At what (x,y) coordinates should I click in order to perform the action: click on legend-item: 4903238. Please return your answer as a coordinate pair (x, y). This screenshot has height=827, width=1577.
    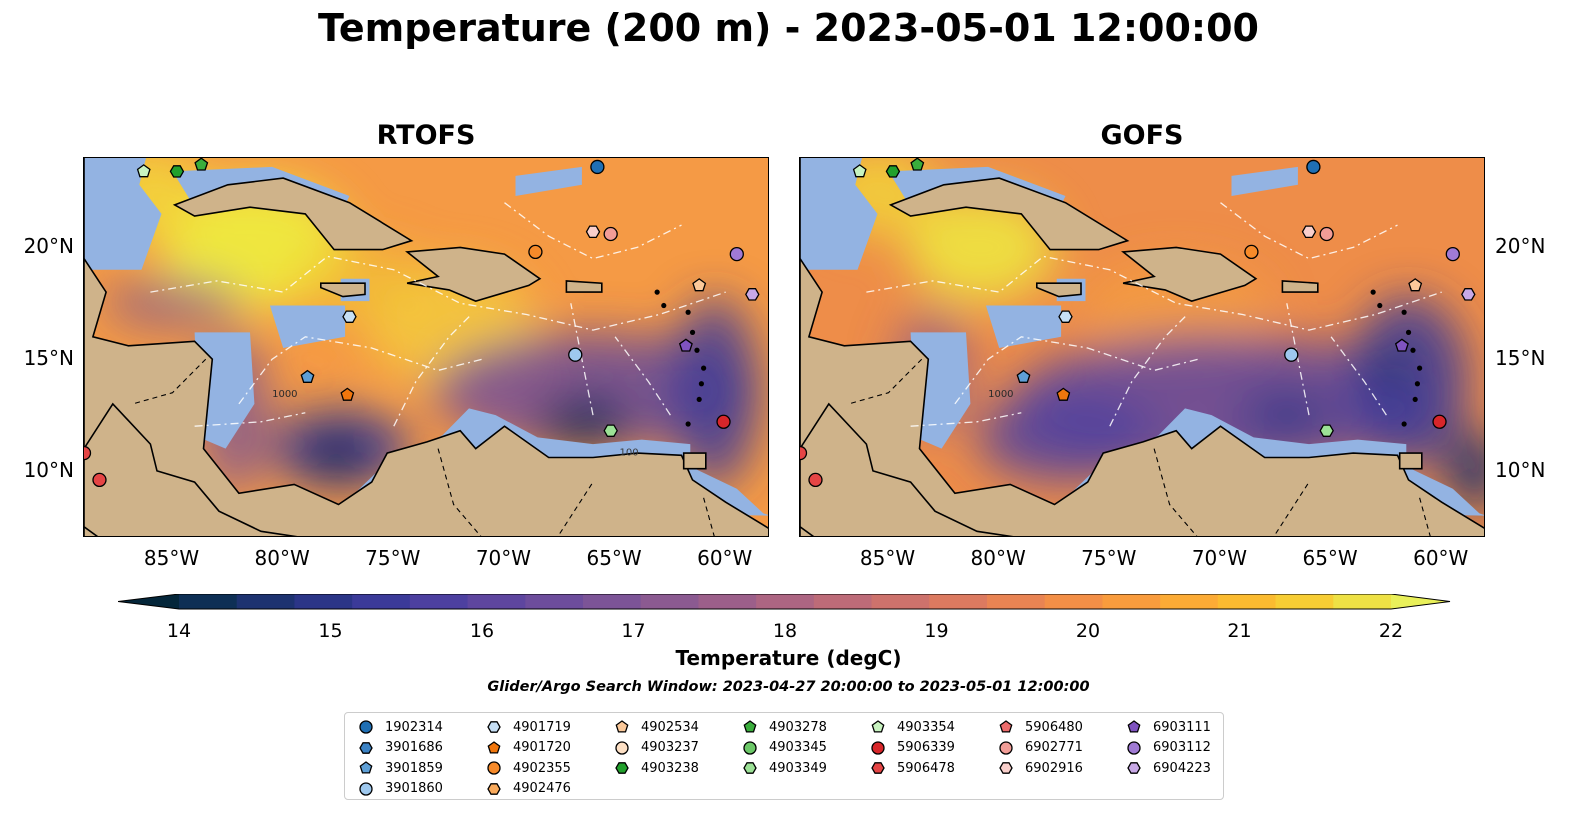
    Looking at the image, I should click on (656, 768).